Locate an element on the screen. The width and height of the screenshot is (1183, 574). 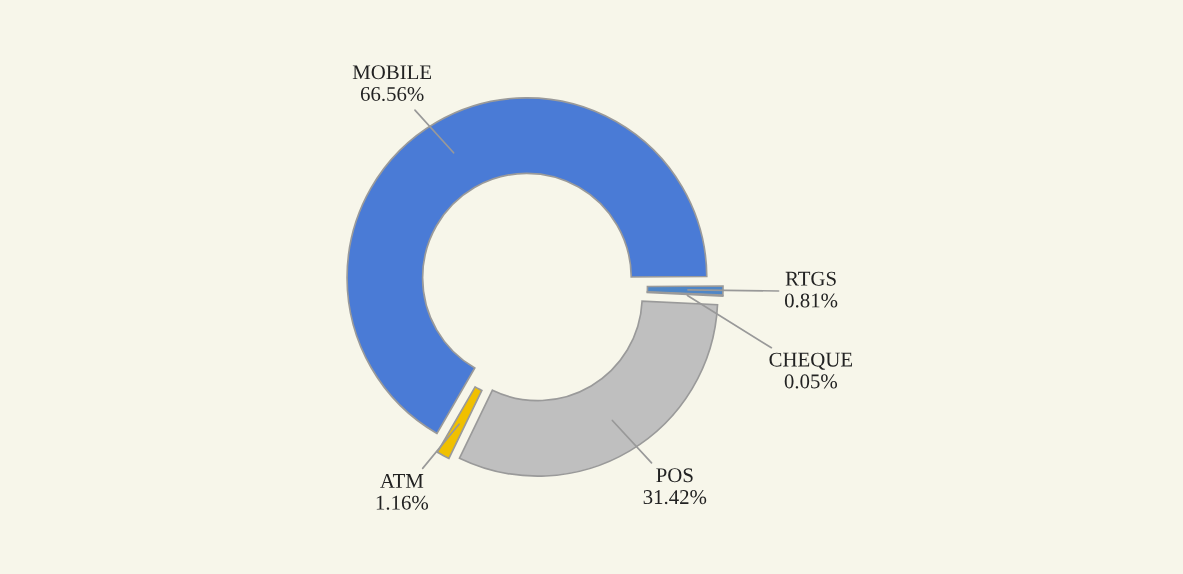
data-label: 66.56% is located at coordinates (392, 94).